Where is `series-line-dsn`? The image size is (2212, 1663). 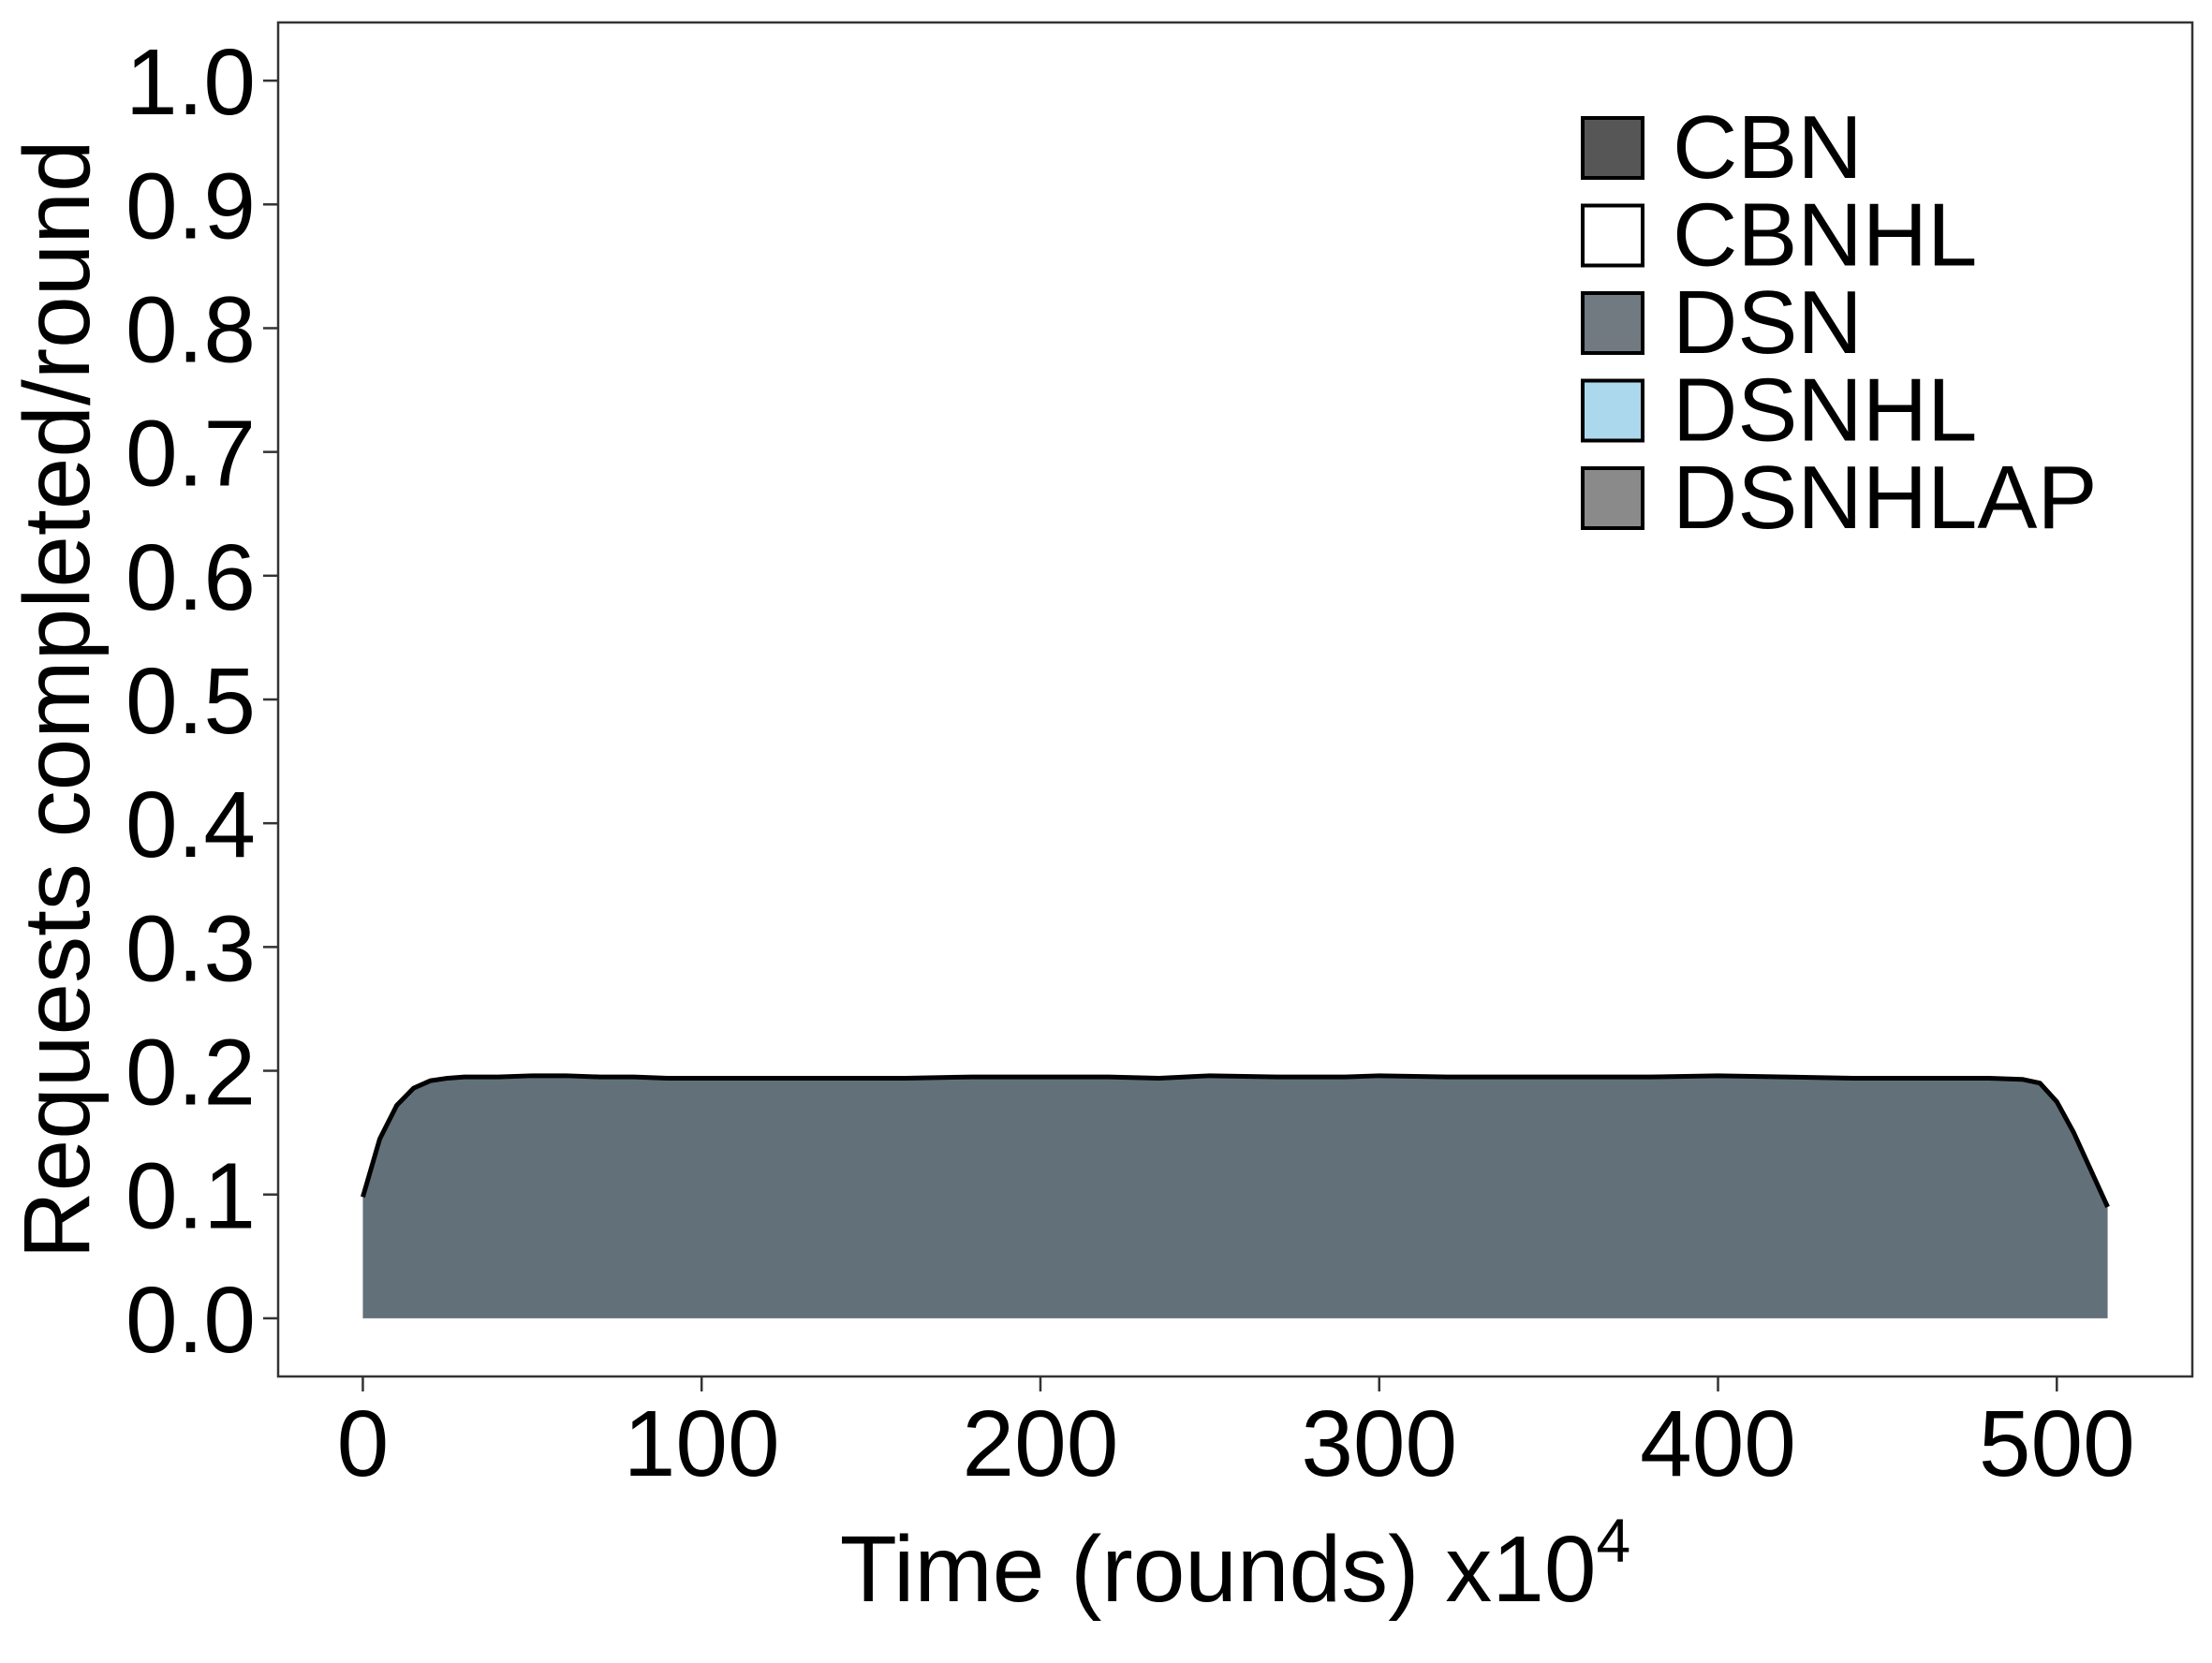 series-line-dsn is located at coordinates (1235, 1140).